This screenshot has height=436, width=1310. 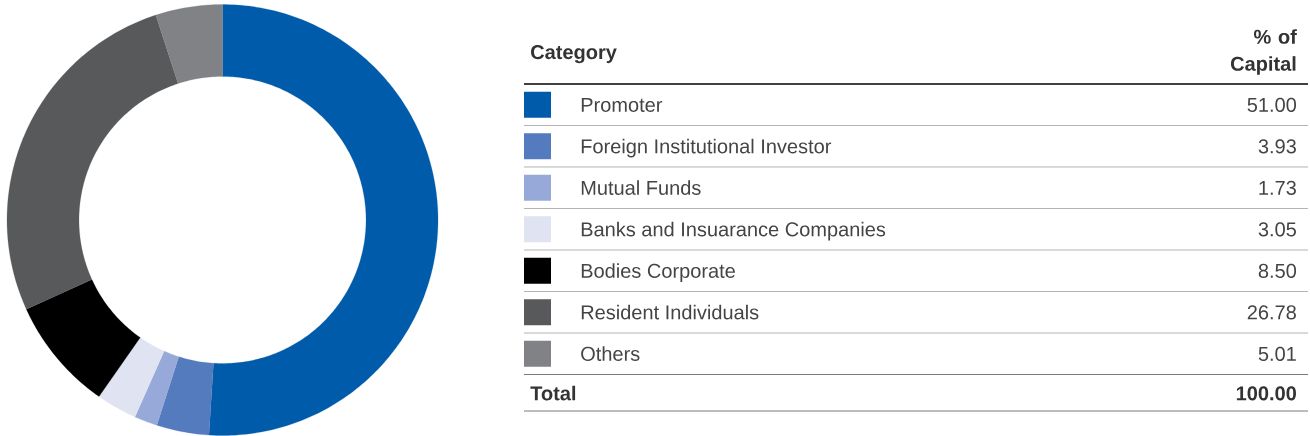 I want to click on text: Total, so click(x=553, y=393).